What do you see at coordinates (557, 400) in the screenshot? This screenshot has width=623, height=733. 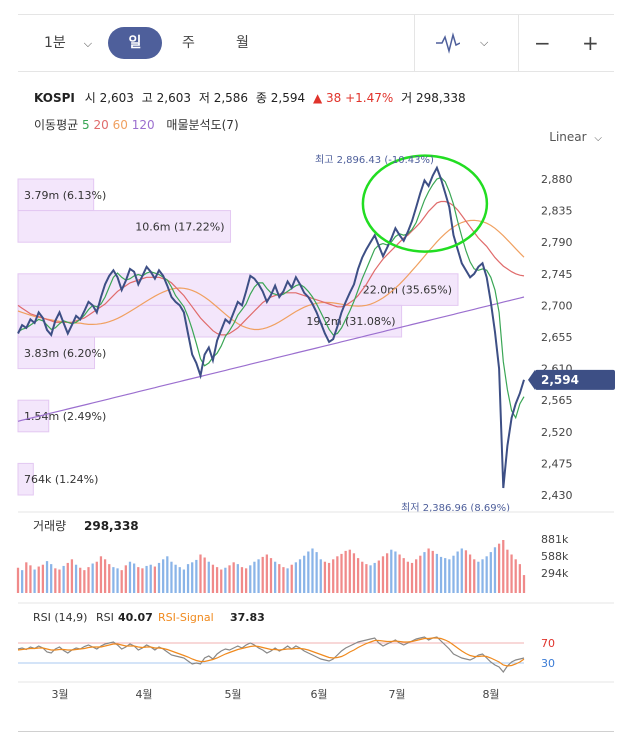 I see `price-tick-label: 2,565` at bounding box center [557, 400].